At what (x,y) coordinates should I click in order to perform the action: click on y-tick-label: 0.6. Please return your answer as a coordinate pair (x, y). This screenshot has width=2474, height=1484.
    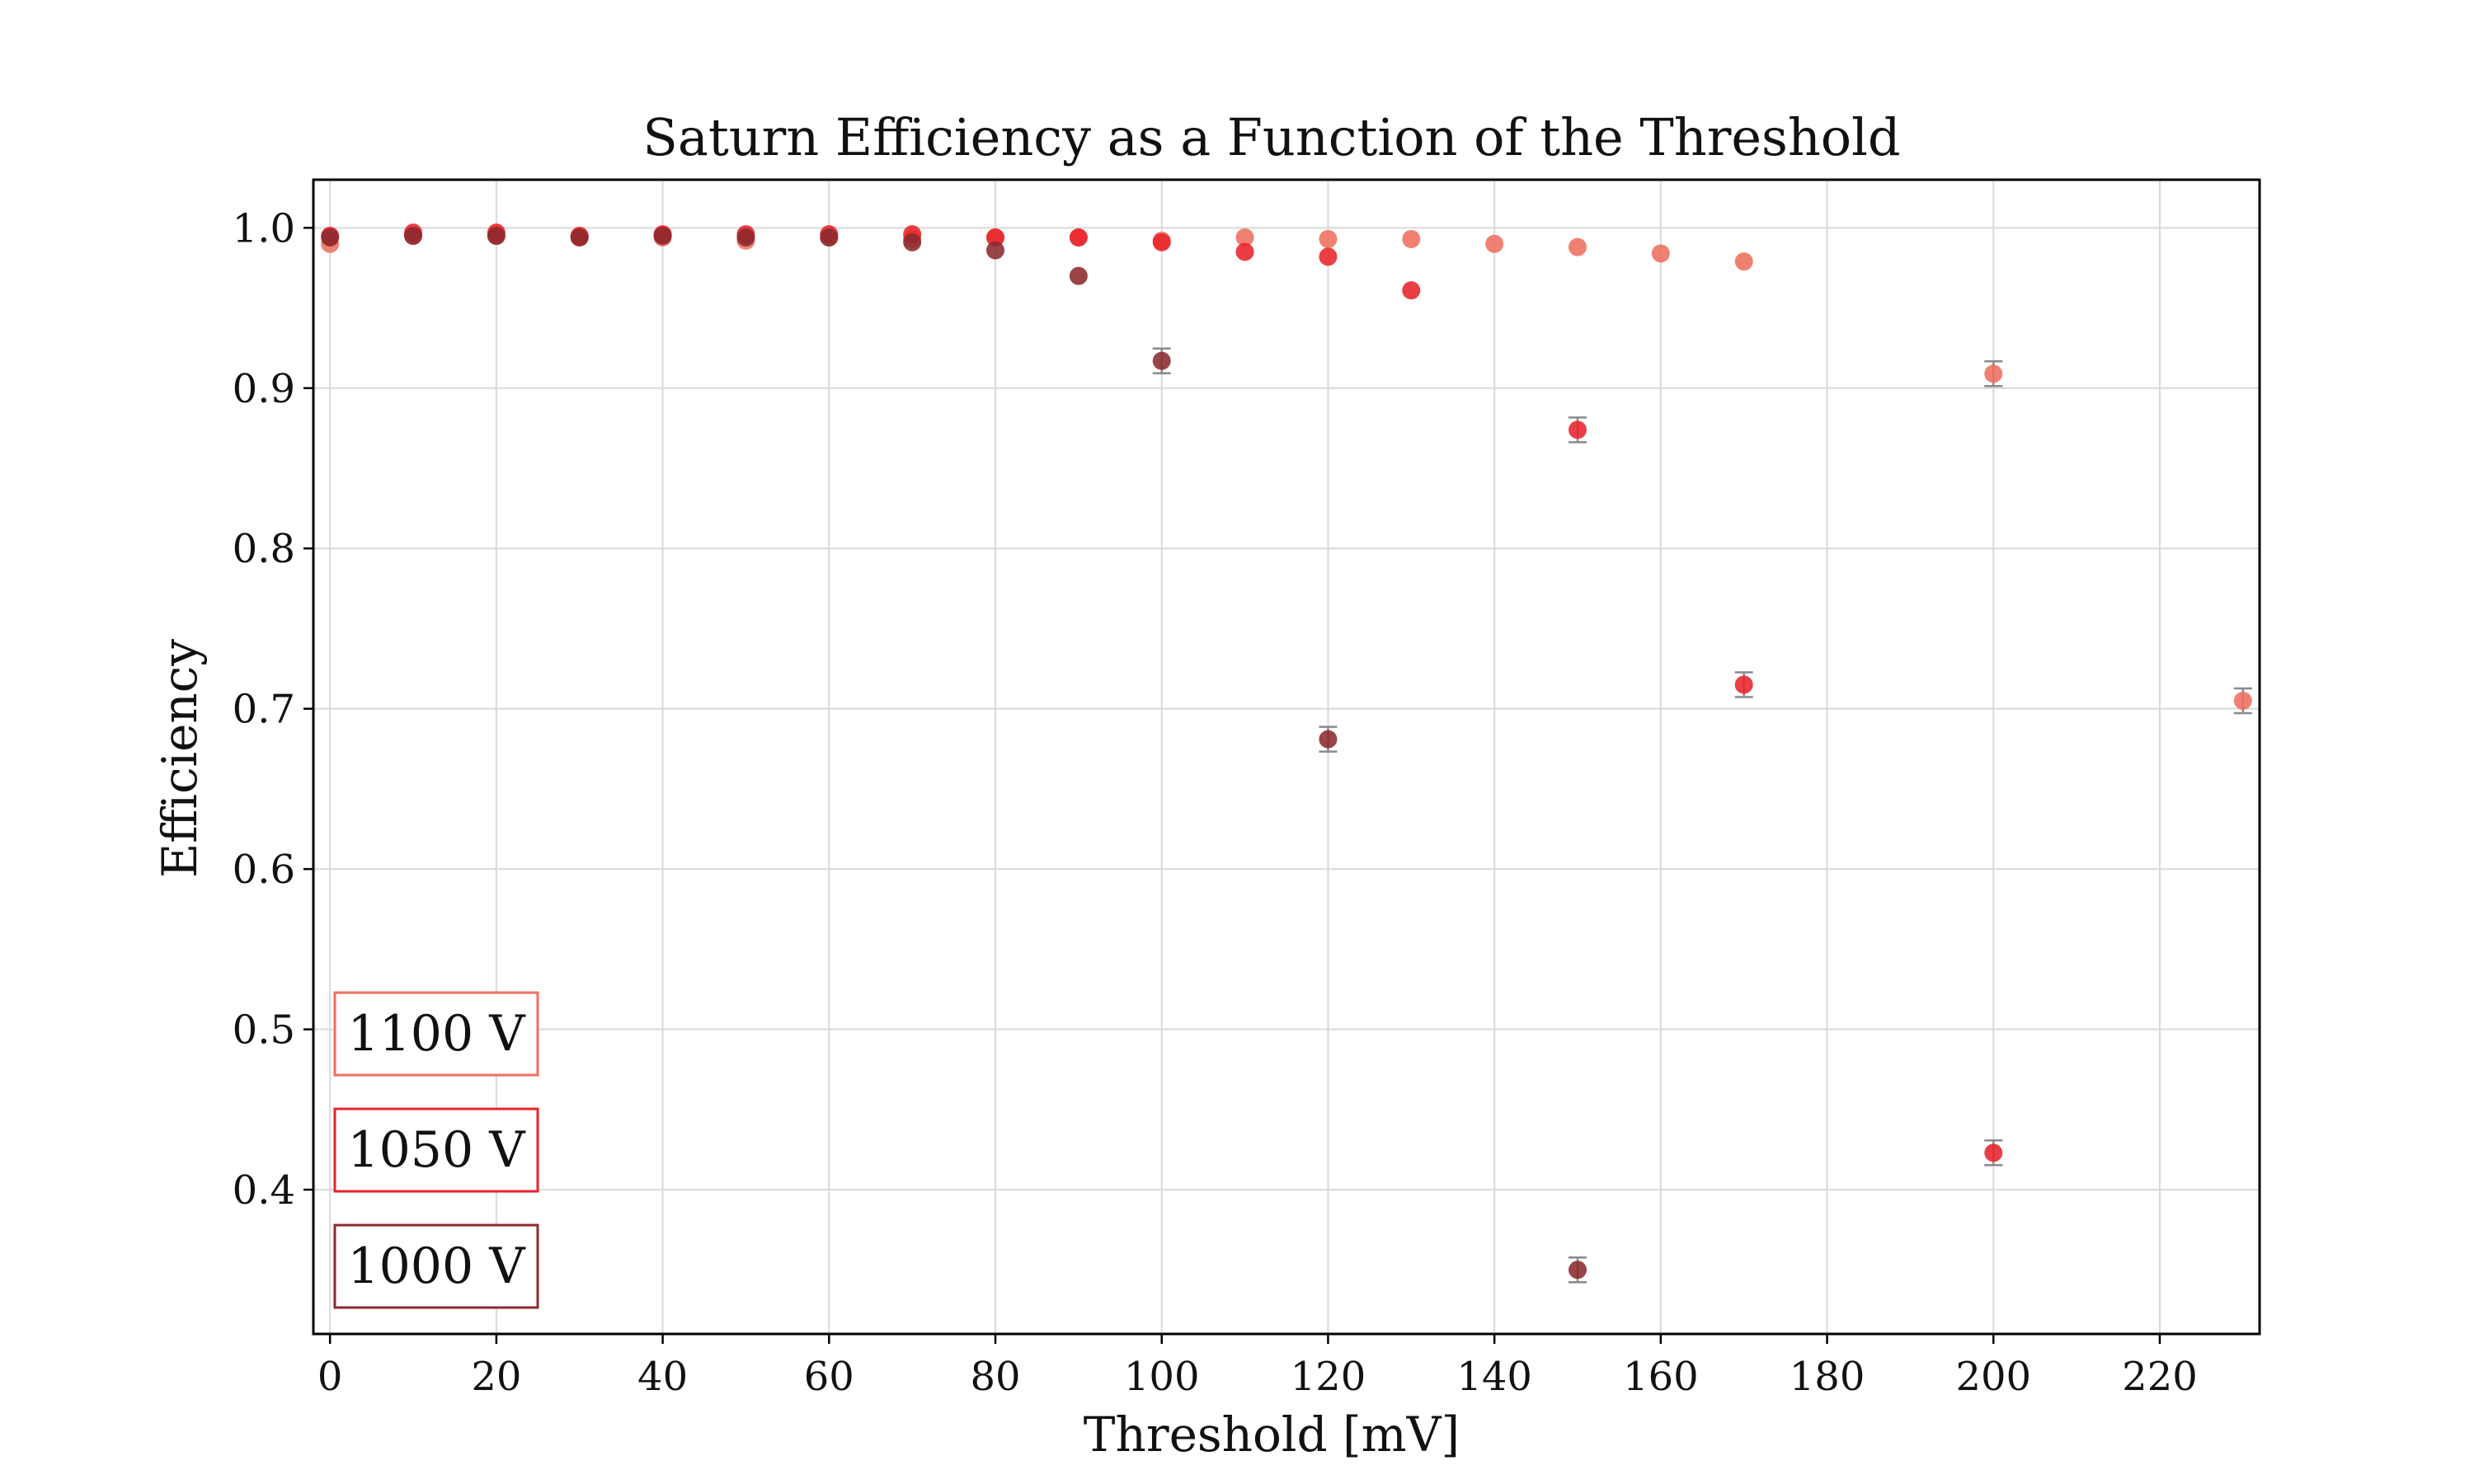
    Looking at the image, I should click on (264, 870).